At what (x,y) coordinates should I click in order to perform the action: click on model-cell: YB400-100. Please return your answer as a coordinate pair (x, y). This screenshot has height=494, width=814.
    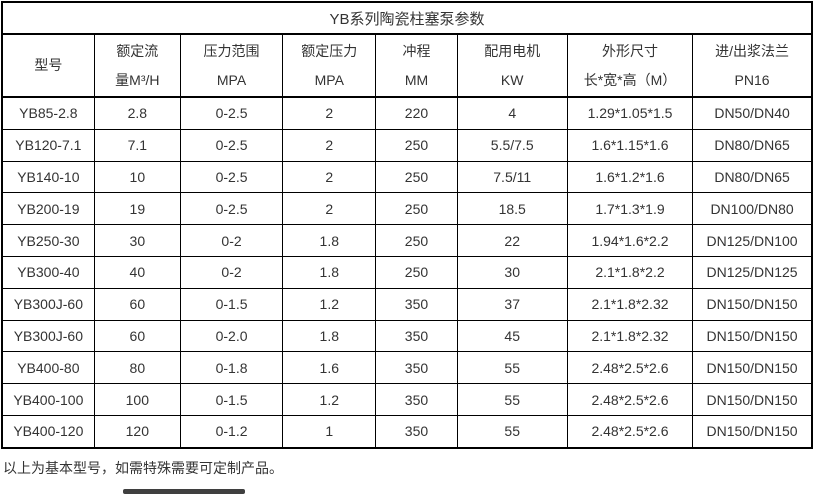
    Looking at the image, I should click on (48, 399).